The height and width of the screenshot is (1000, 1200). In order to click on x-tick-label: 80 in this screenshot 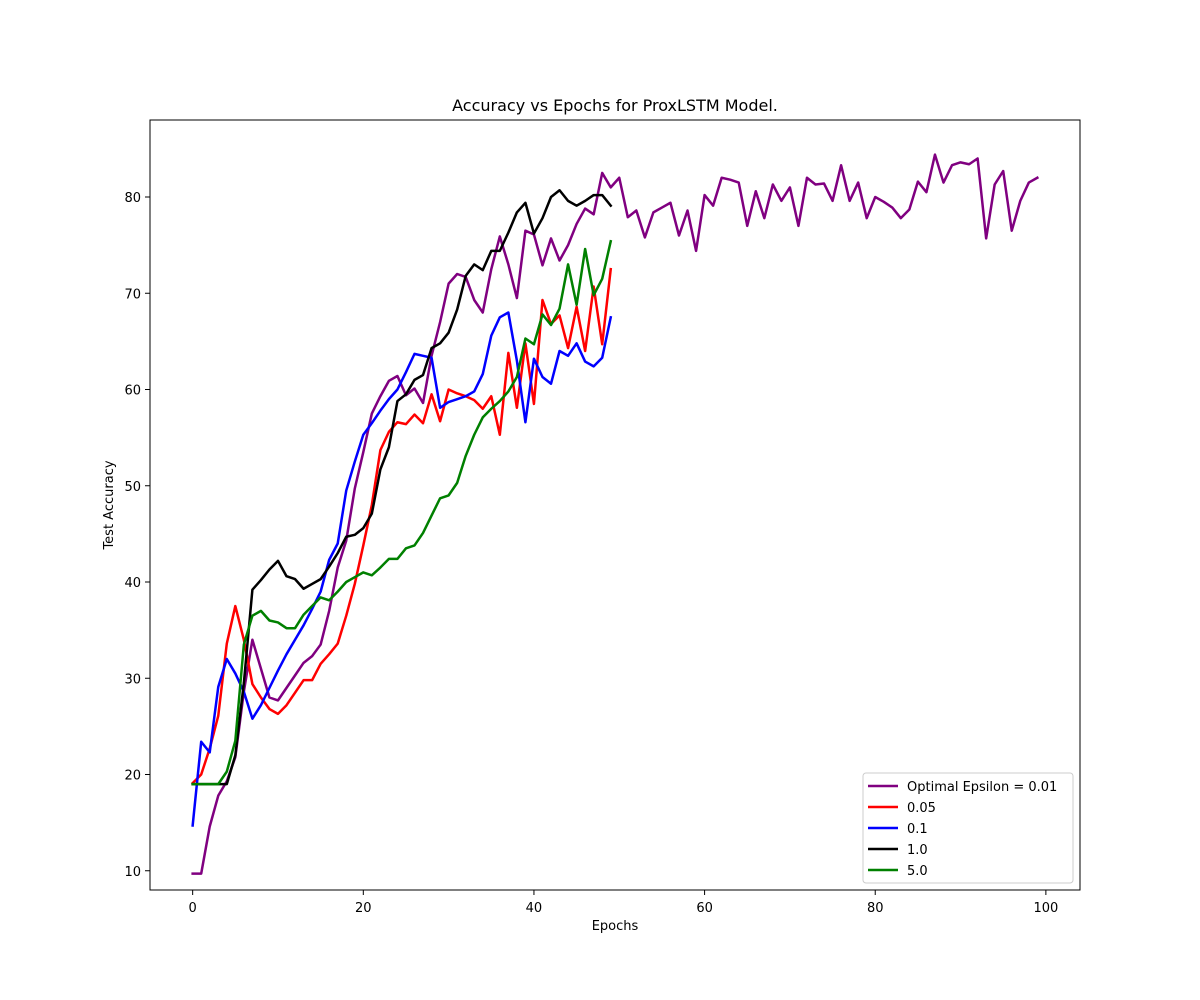, I will do `click(875, 908)`.